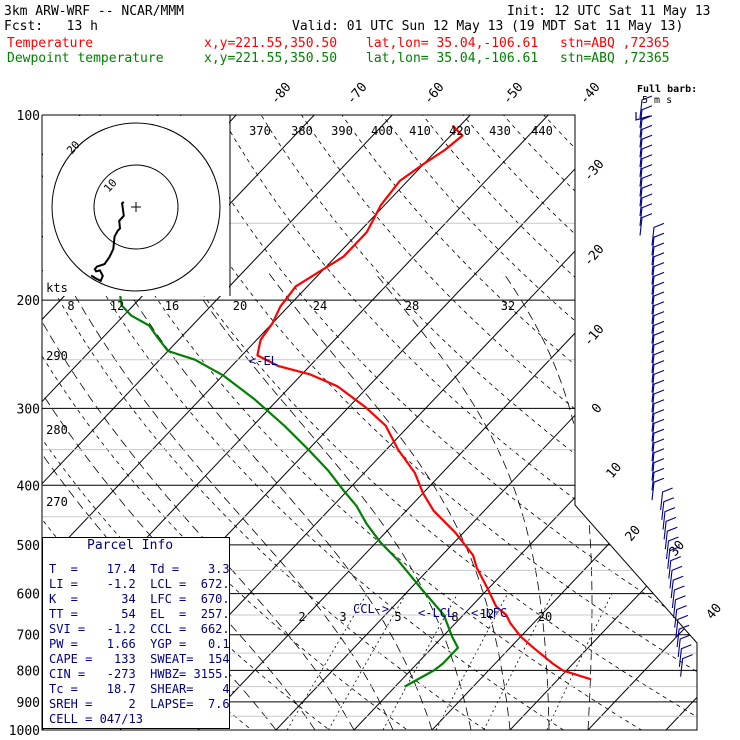 The image size is (740, 740). Describe the element at coordinates (382, 131) in the screenshot. I see `theta-label: 400` at that location.